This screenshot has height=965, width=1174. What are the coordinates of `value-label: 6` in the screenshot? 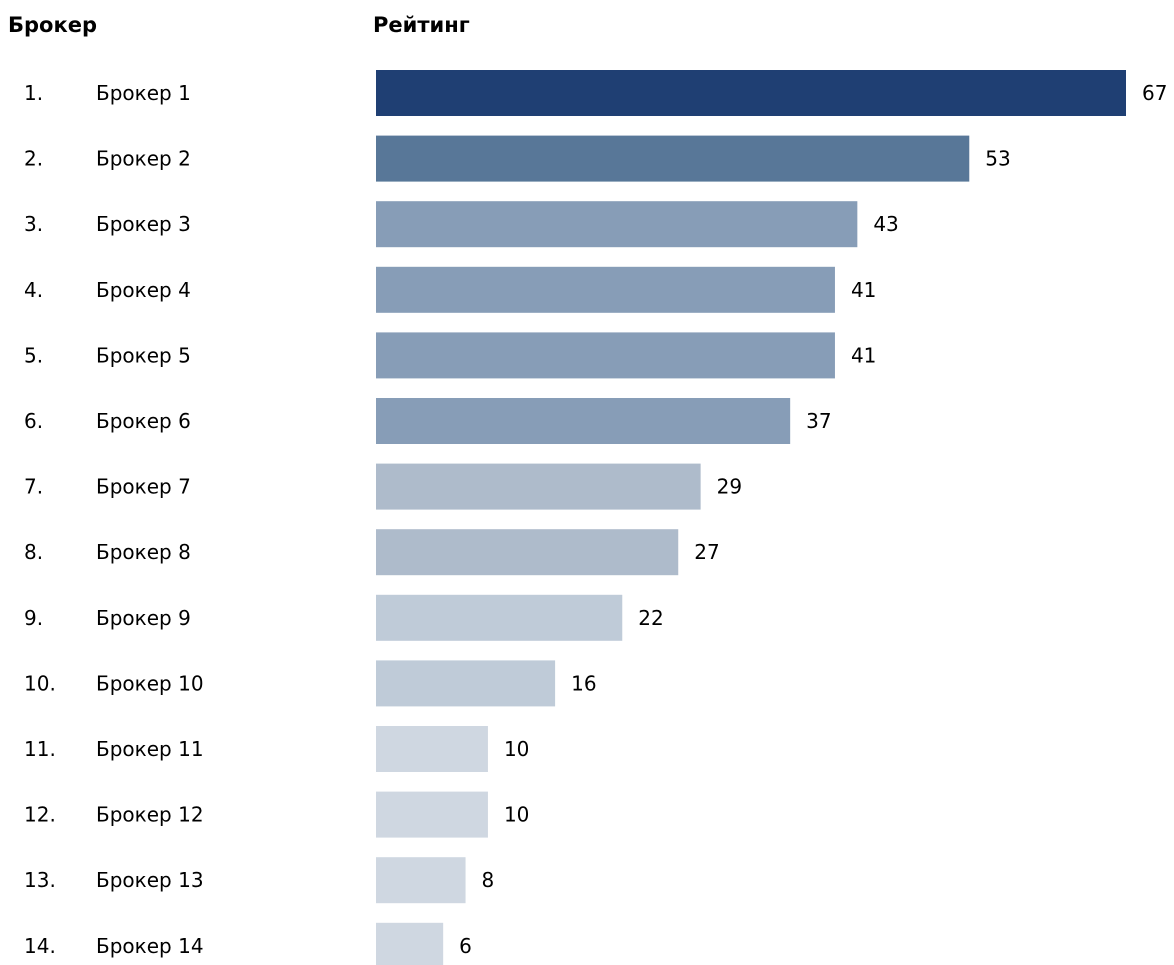 It's located at (465, 946).